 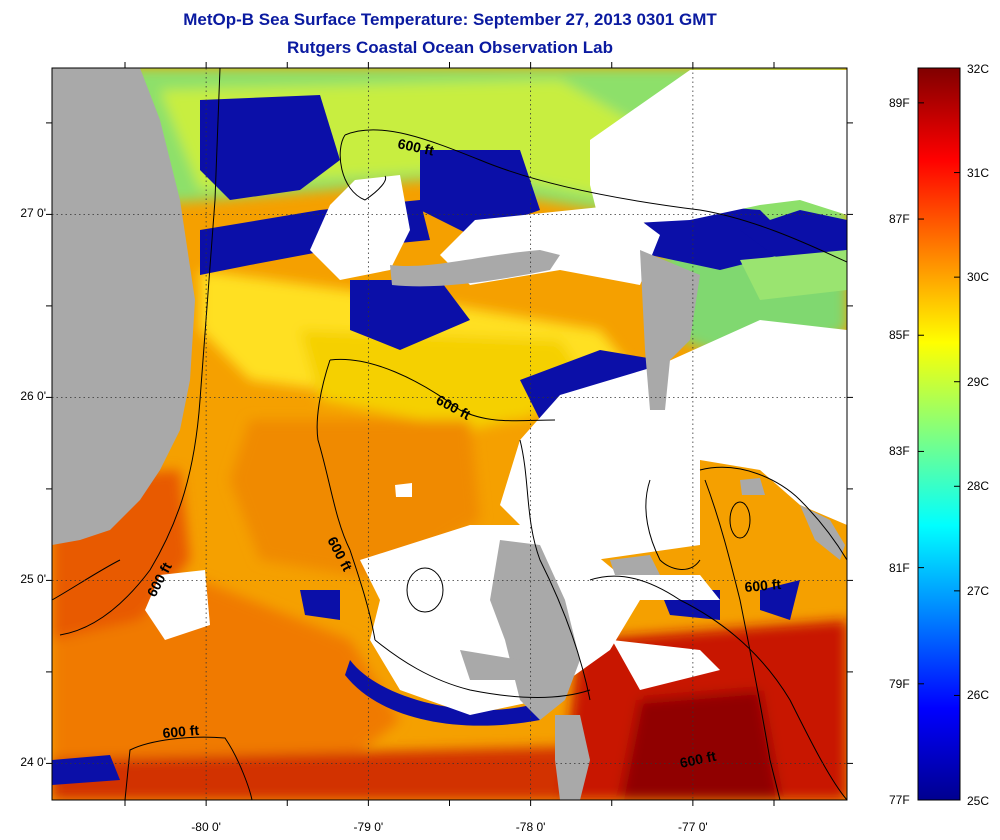 I want to click on lon-tick-label: -77 0', so click(x=693, y=827).